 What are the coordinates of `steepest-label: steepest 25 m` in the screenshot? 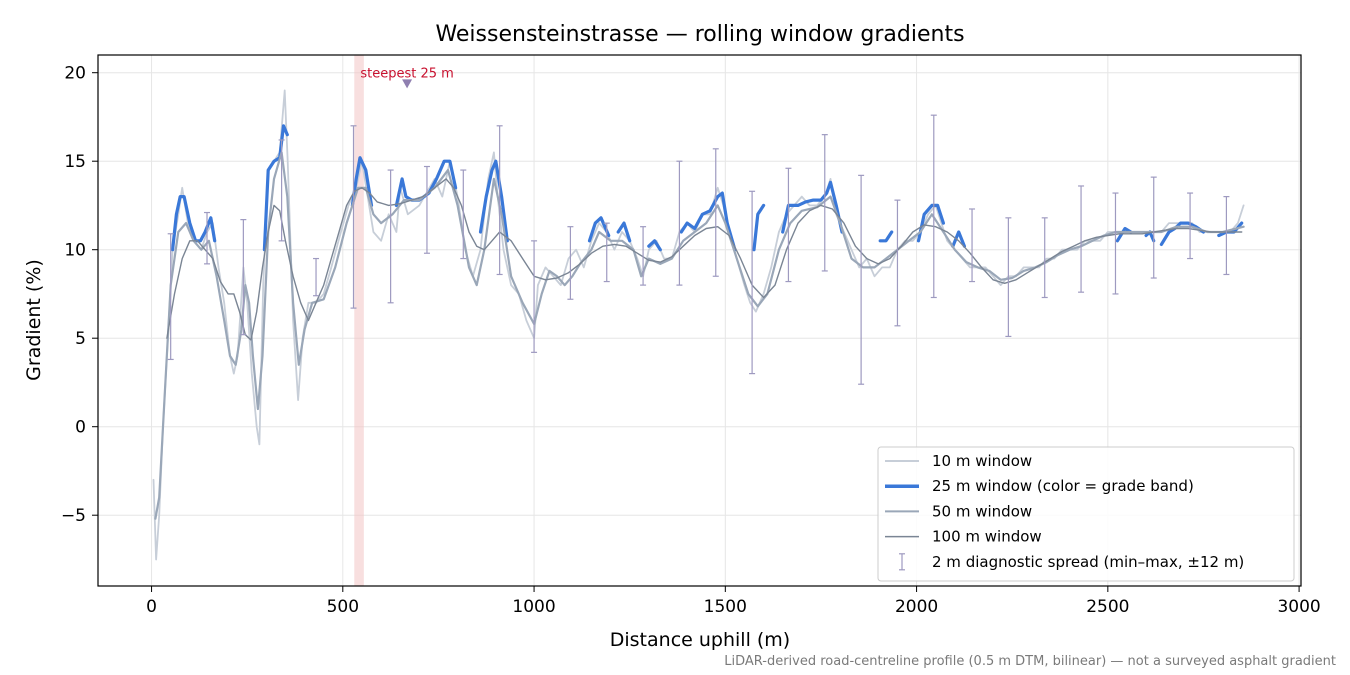 It's located at (406, 73).